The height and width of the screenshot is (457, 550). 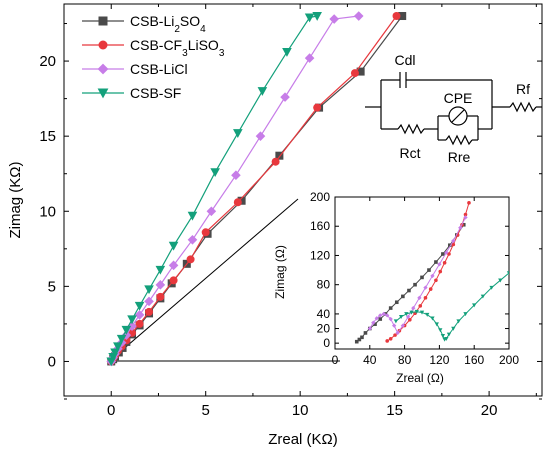 I want to click on inset-plot-frame, so click(x=422, y=273).